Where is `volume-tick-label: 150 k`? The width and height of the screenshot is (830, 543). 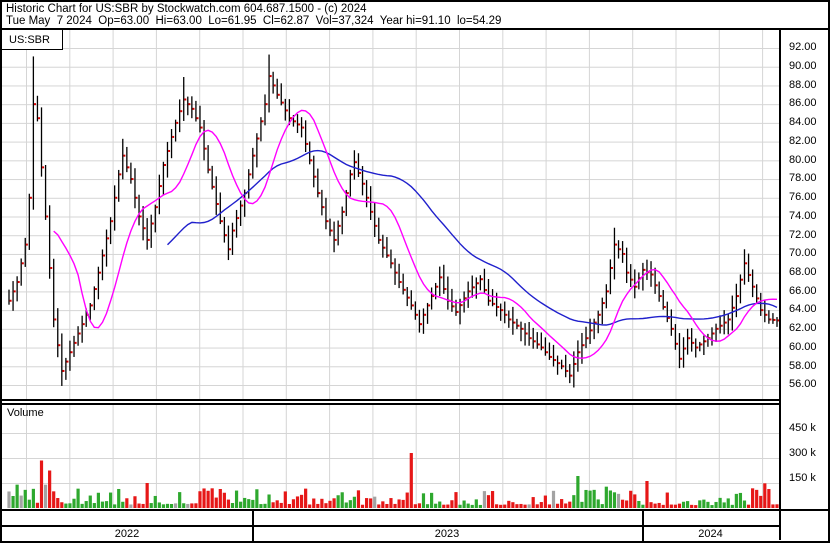 volume-tick-label: 150 k is located at coordinates (802, 478).